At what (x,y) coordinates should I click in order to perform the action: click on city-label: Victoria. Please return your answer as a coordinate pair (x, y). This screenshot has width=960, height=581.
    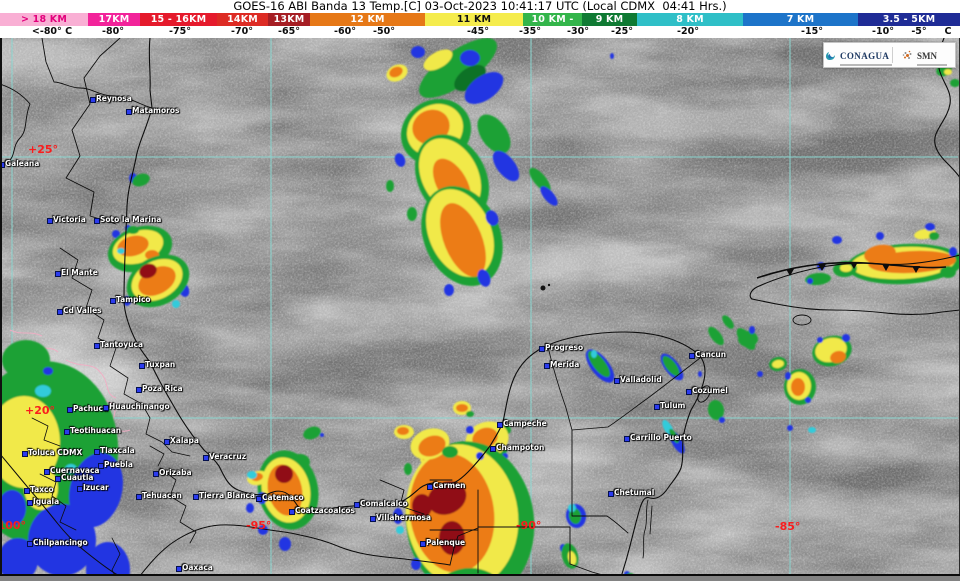
    Looking at the image, I should click on (69, 219).